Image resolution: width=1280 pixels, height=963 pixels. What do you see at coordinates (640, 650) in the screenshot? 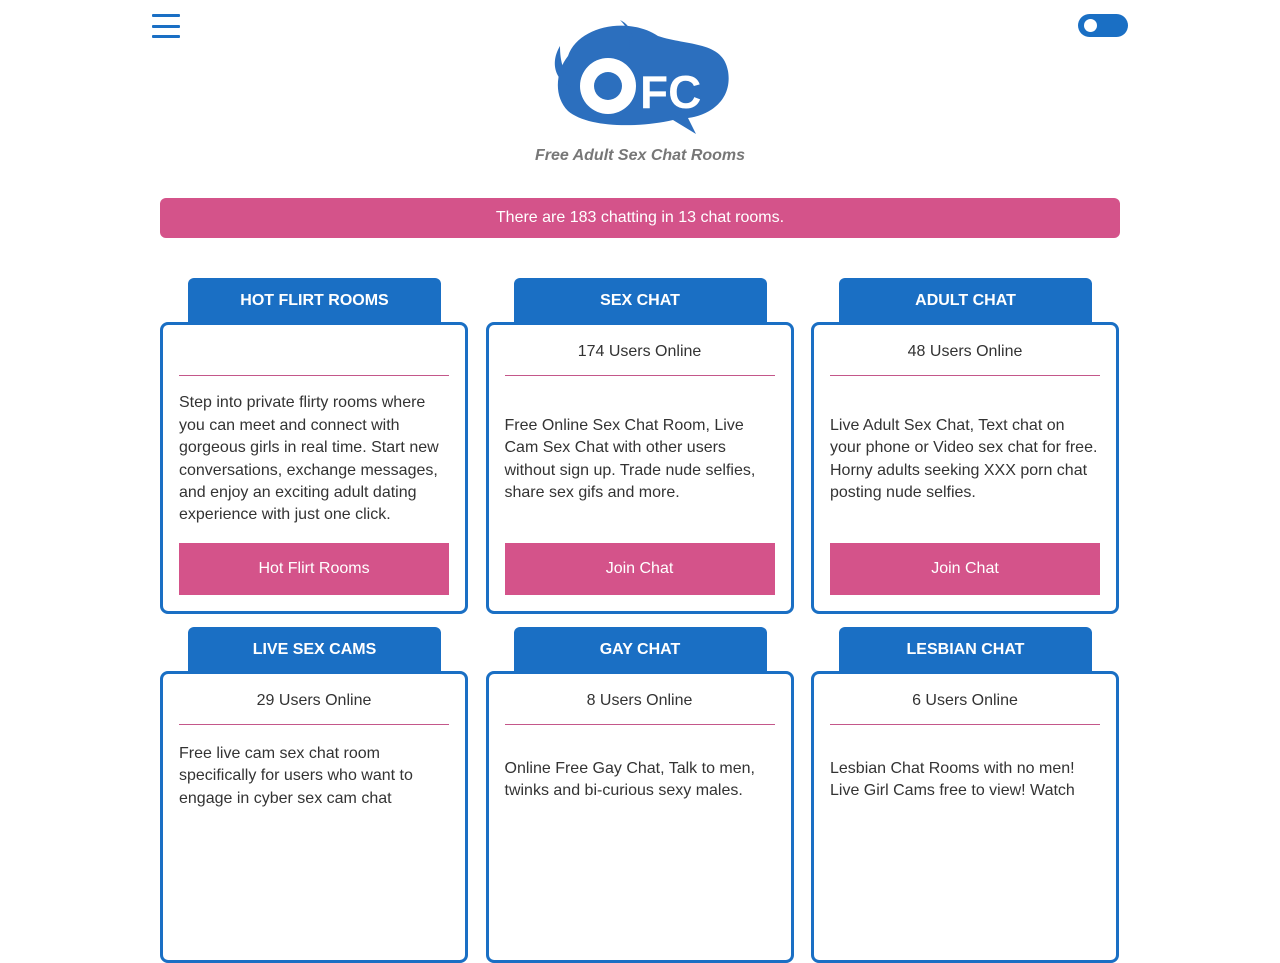
I see `room-title: GAY CHAT` at bounding box center [640, 650].